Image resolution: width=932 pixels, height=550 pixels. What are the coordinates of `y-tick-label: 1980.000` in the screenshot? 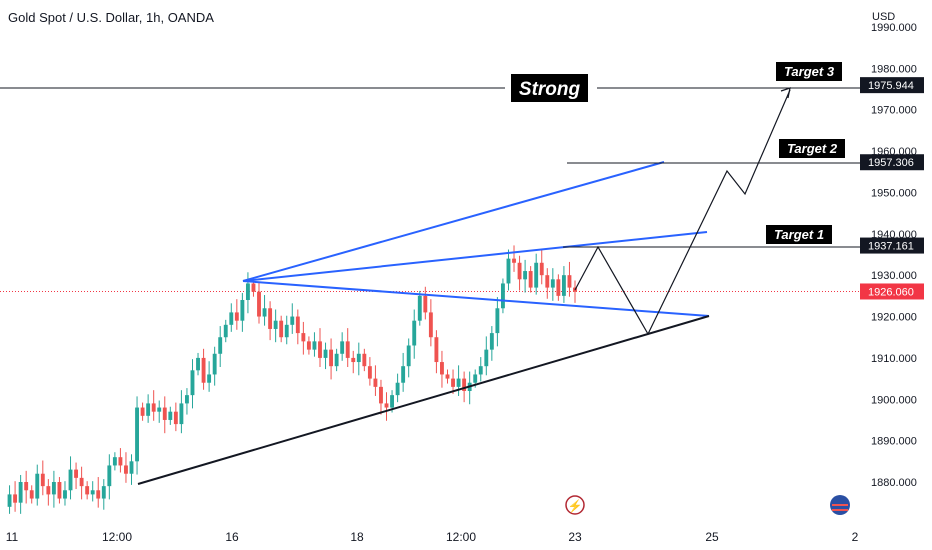 It's located at (894, 69).